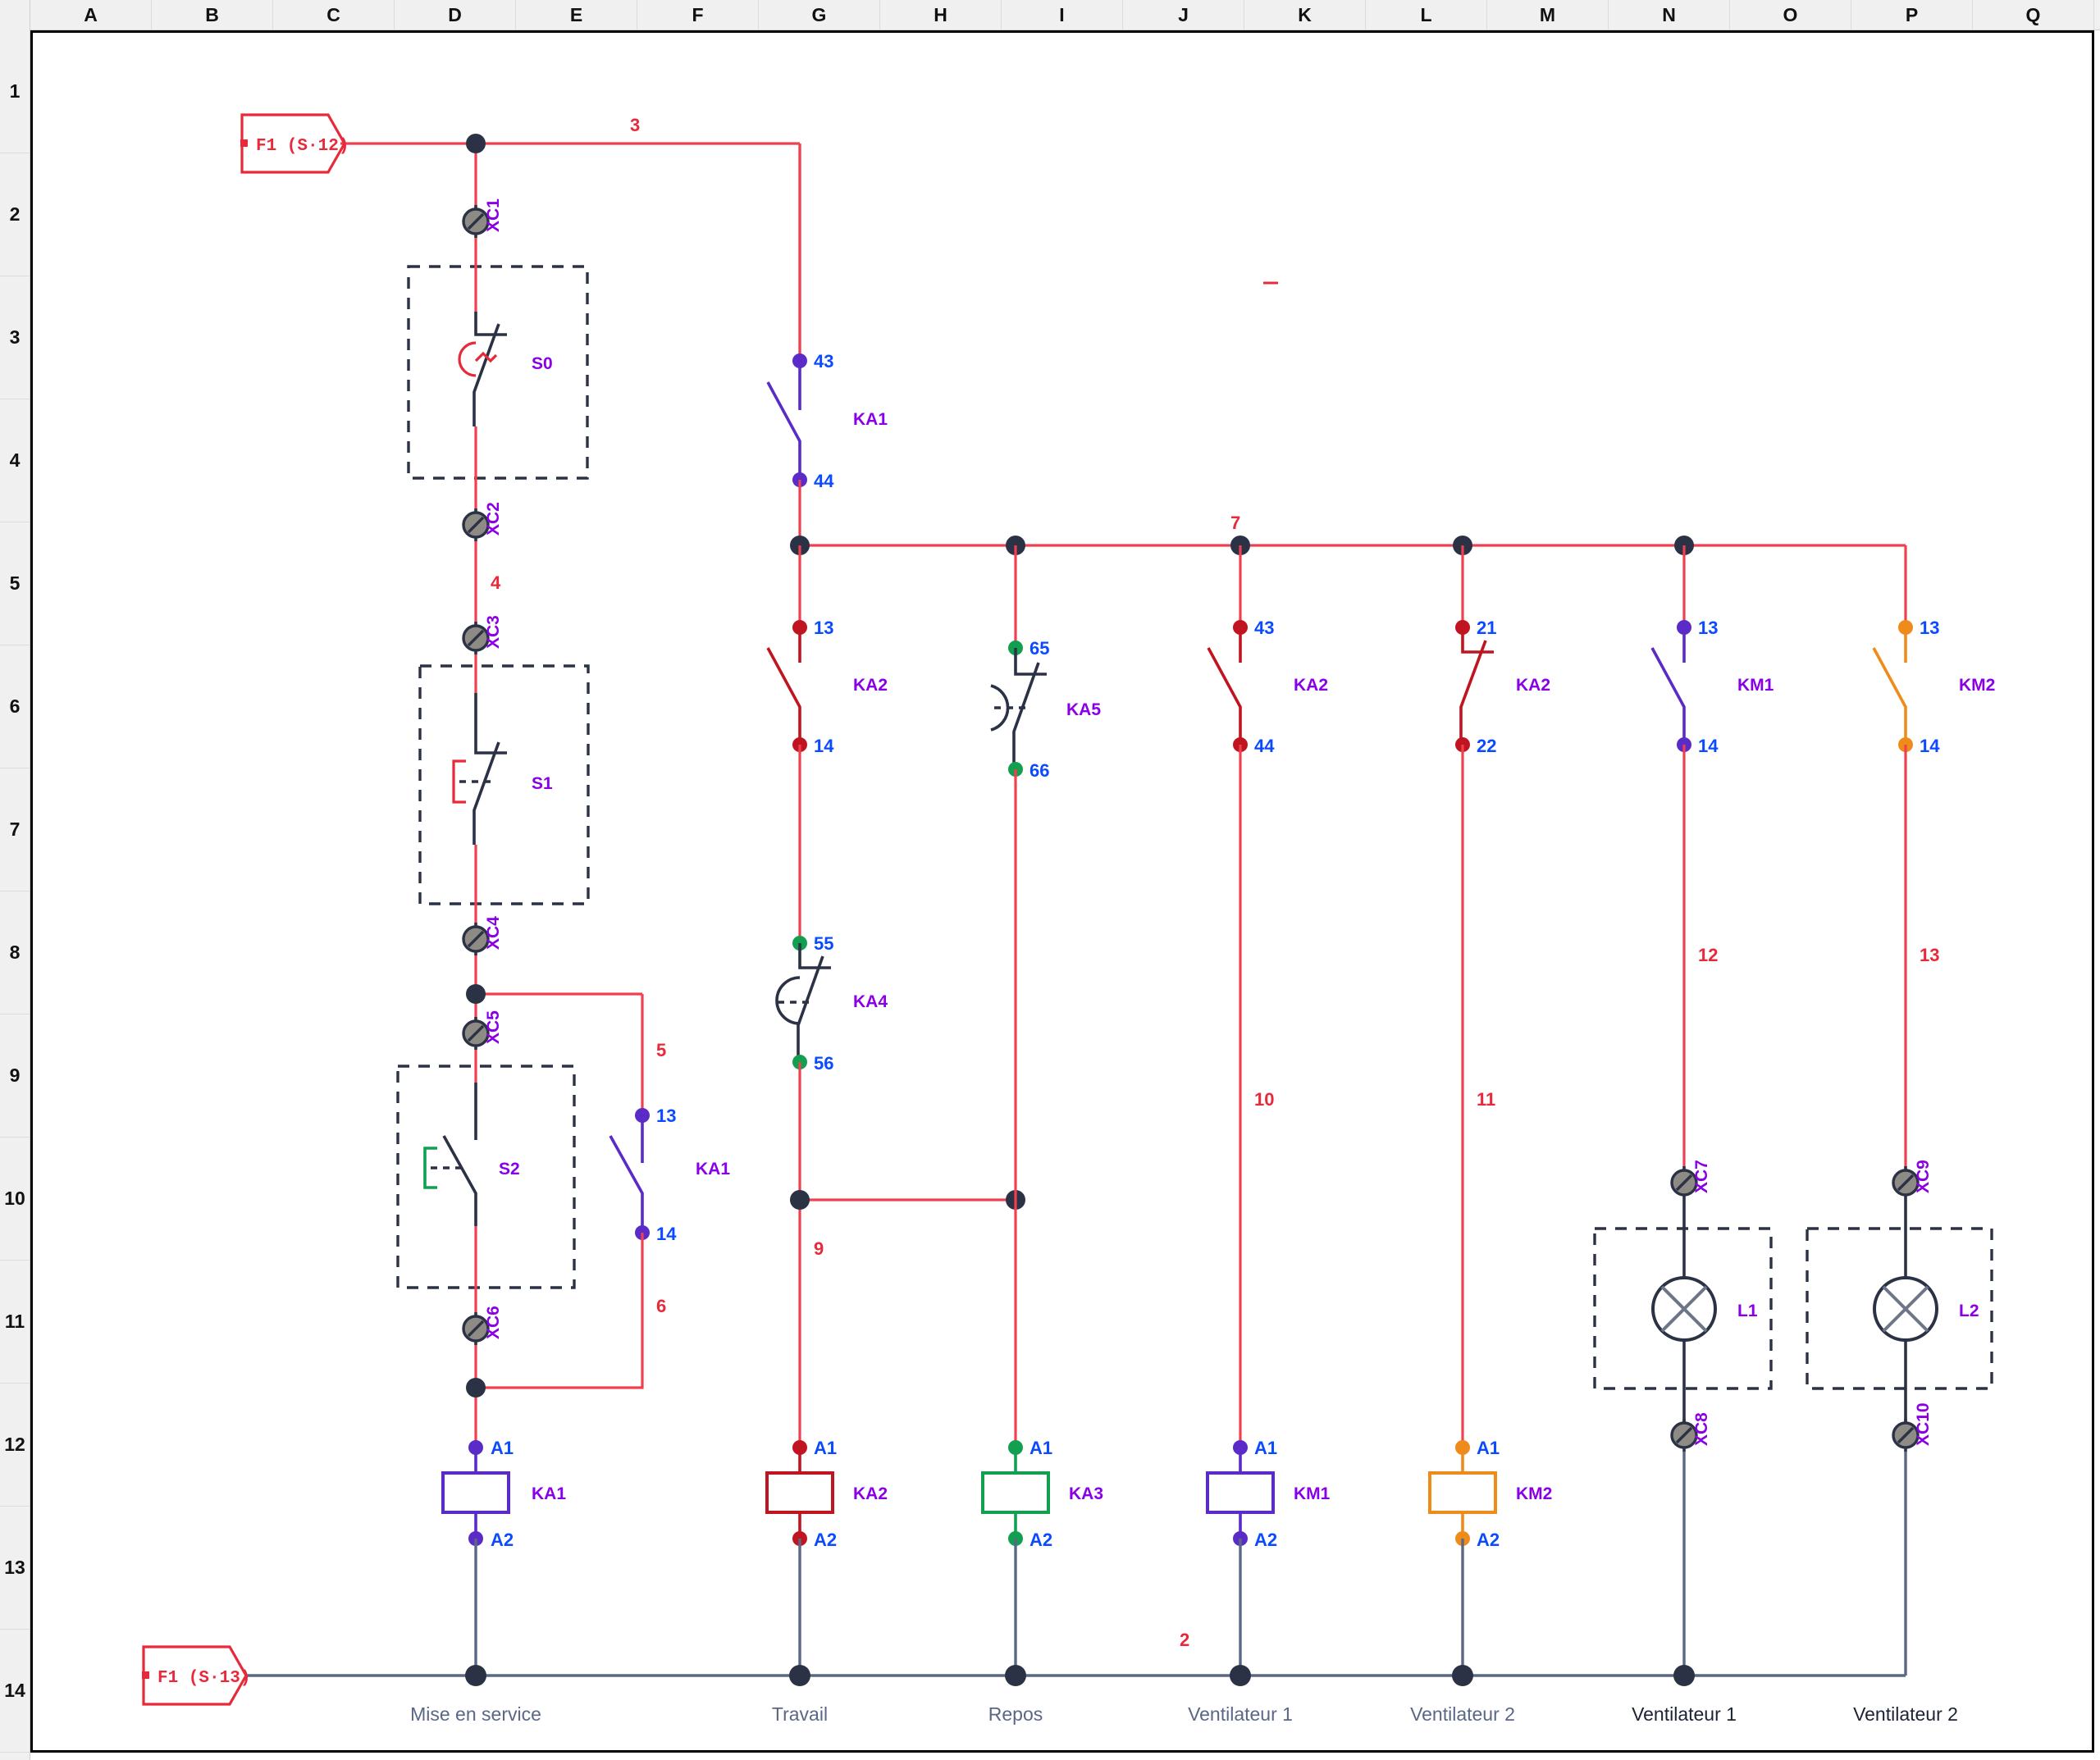 The height and width of the screenshot is (1760, 2100). Describe the element at coordinates (698, 15) in the screenshot. I see `column-header-F: F` at that location.